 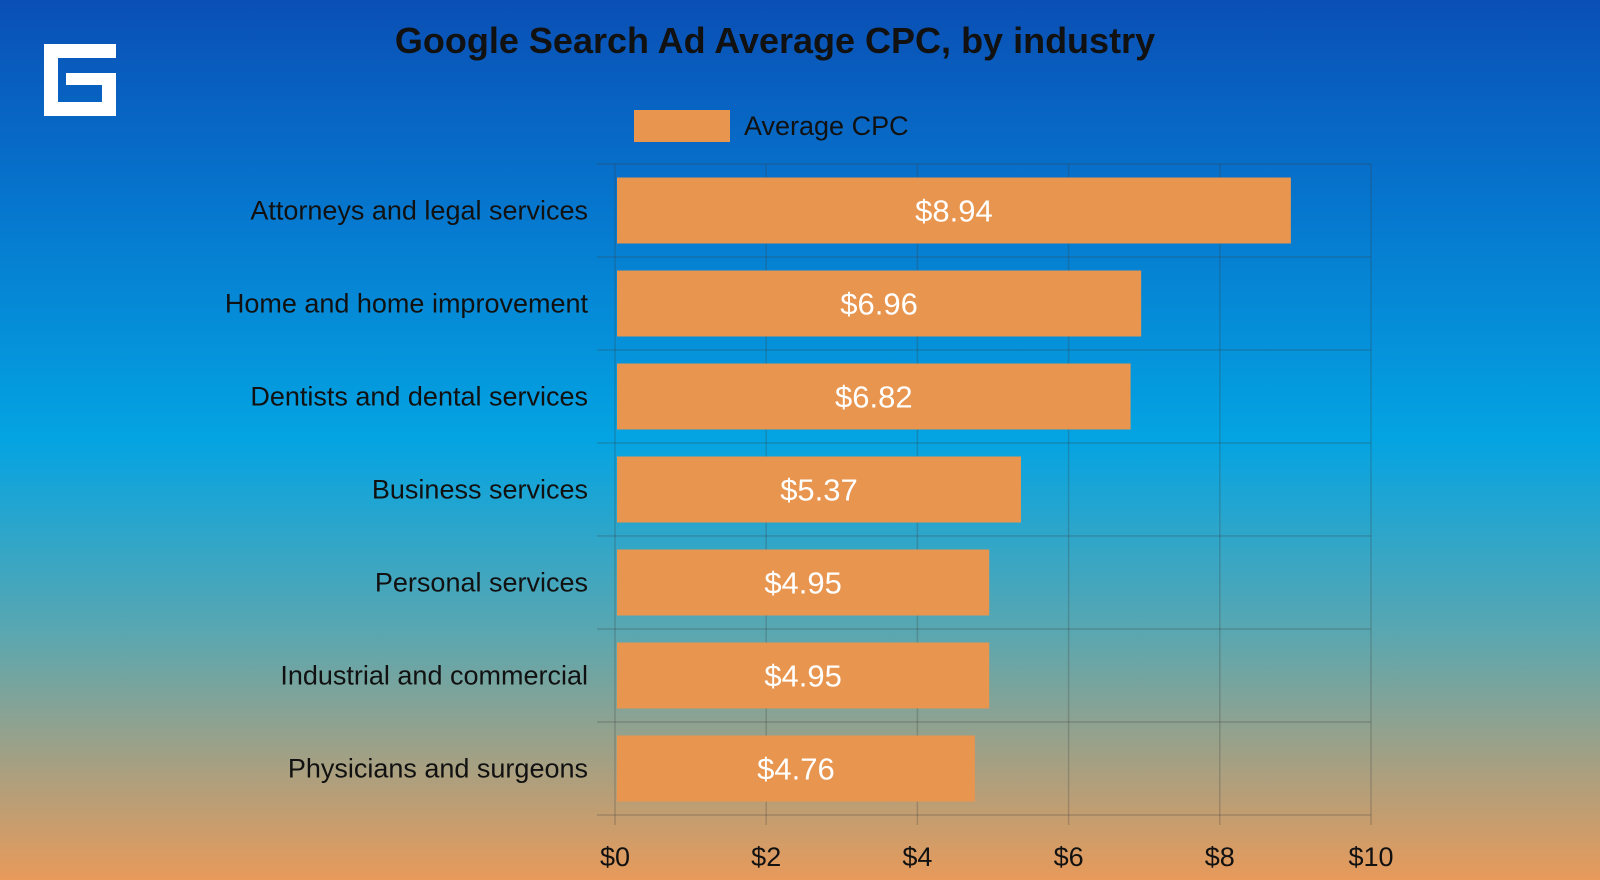 I want to click on x-tick-label-0: $0, so click(x=615, y=857).